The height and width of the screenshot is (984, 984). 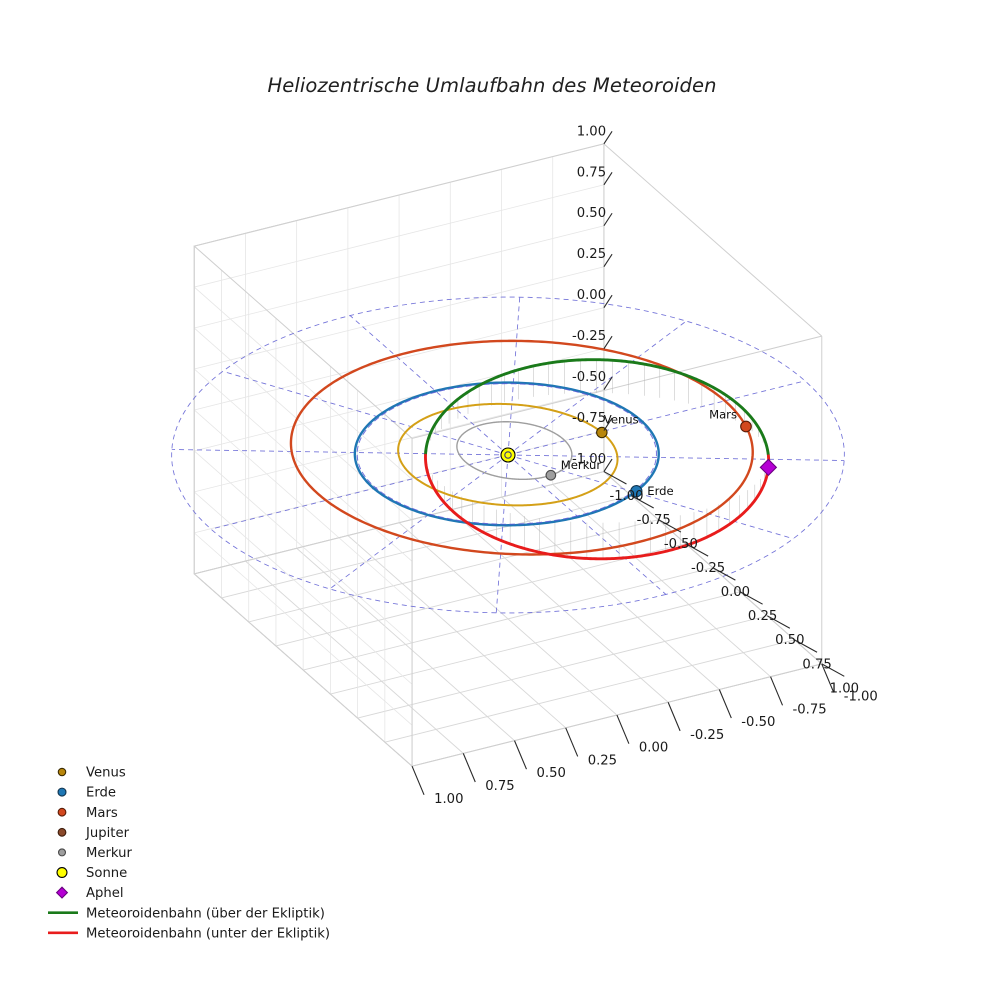 I want to click on legend-item-mars: Mars, so click(x=87, y=813).